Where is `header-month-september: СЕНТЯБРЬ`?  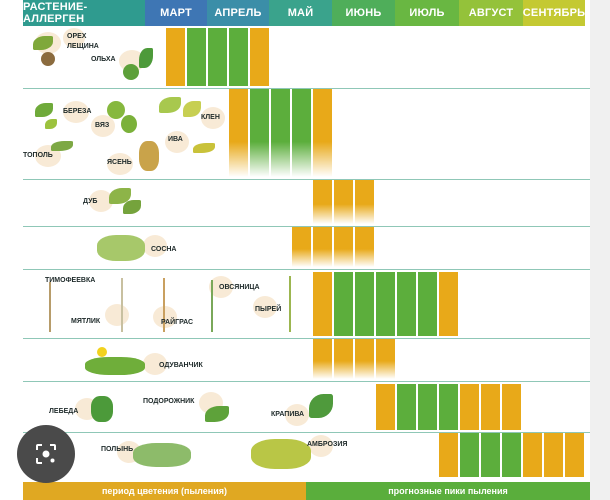
header-month-september: СЕНТЯБРЬ is located at coordinates (554, 13).